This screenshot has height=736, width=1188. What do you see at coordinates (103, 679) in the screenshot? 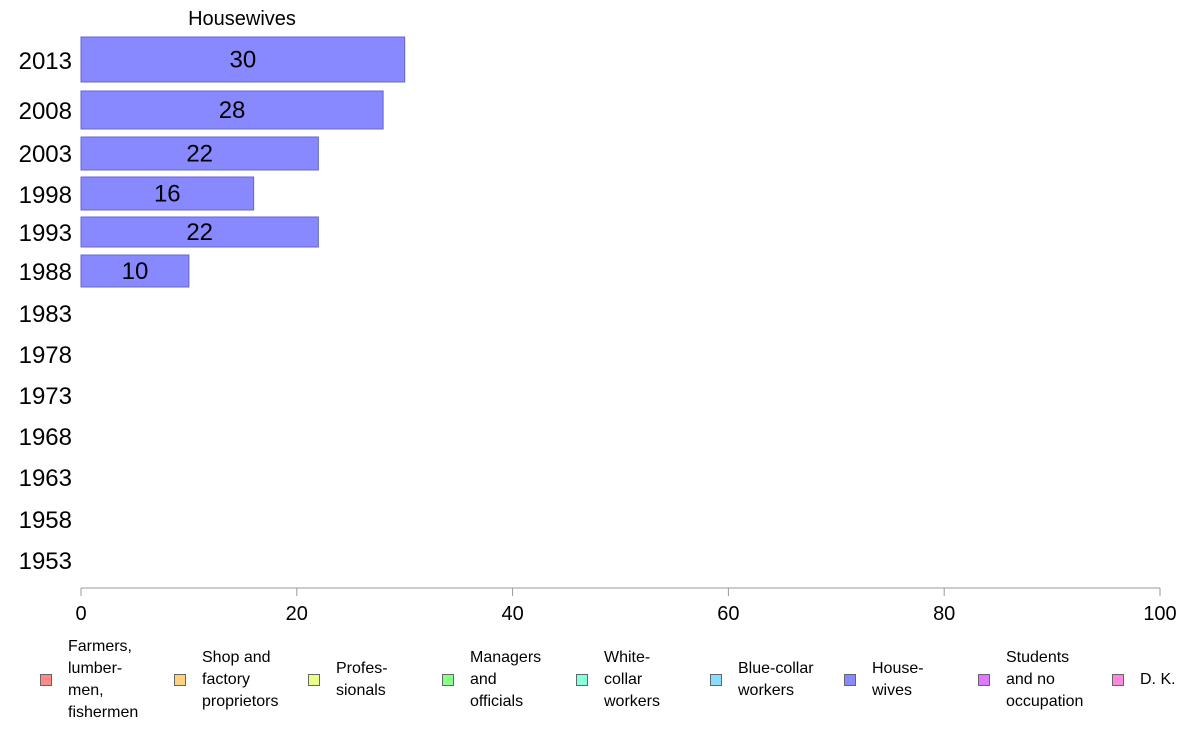
I see `legend-label: Farmers, lumber- men, fishermen` at bounding box center [103, 679].